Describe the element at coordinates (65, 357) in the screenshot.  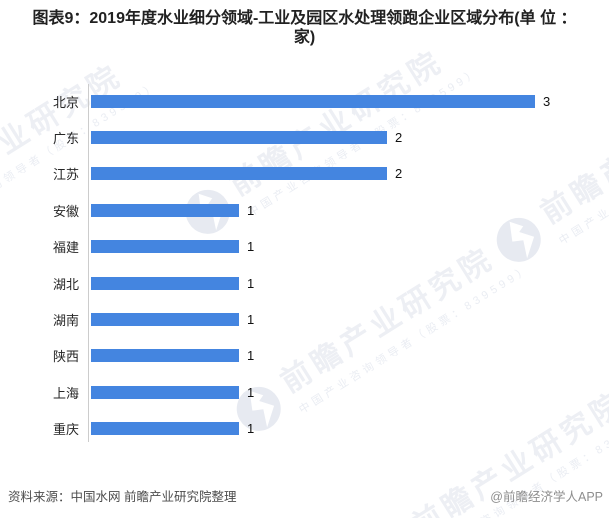
I see `category-label: 陕西` at that location.